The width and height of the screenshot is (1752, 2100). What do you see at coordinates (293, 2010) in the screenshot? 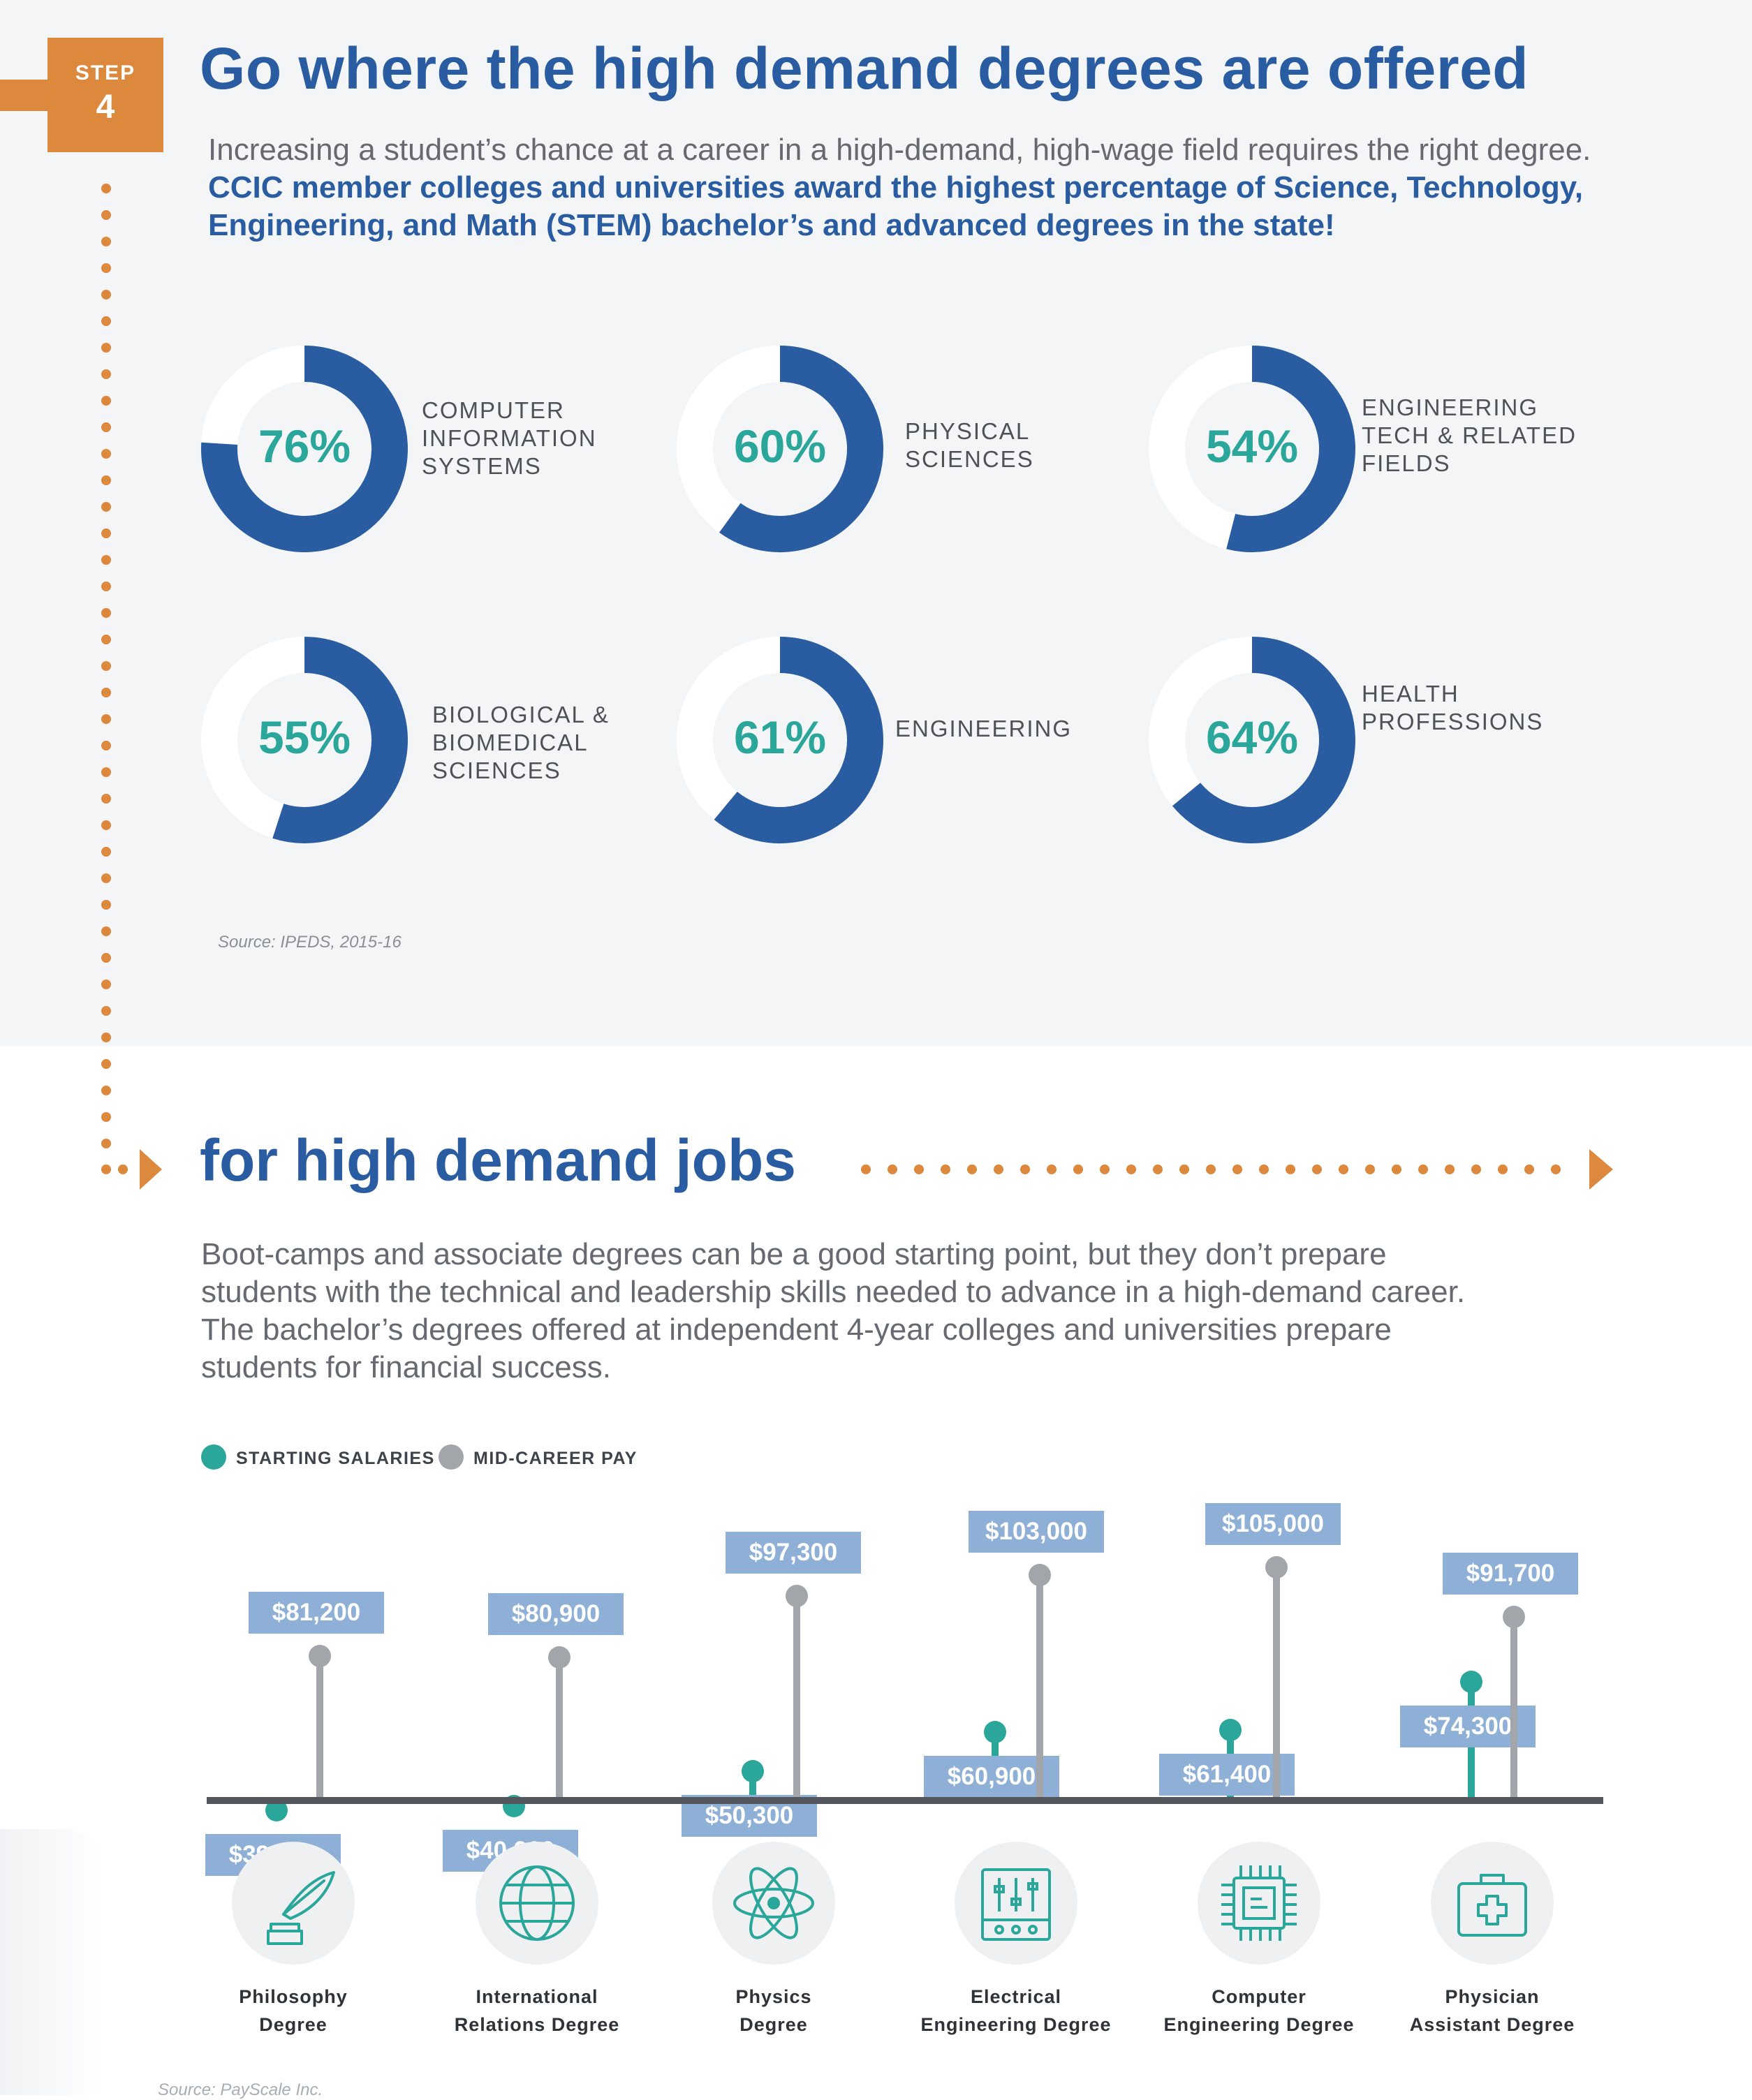
I see `category-label-philosophy: Philosophy Degree` at bounding box center [293, 2010].